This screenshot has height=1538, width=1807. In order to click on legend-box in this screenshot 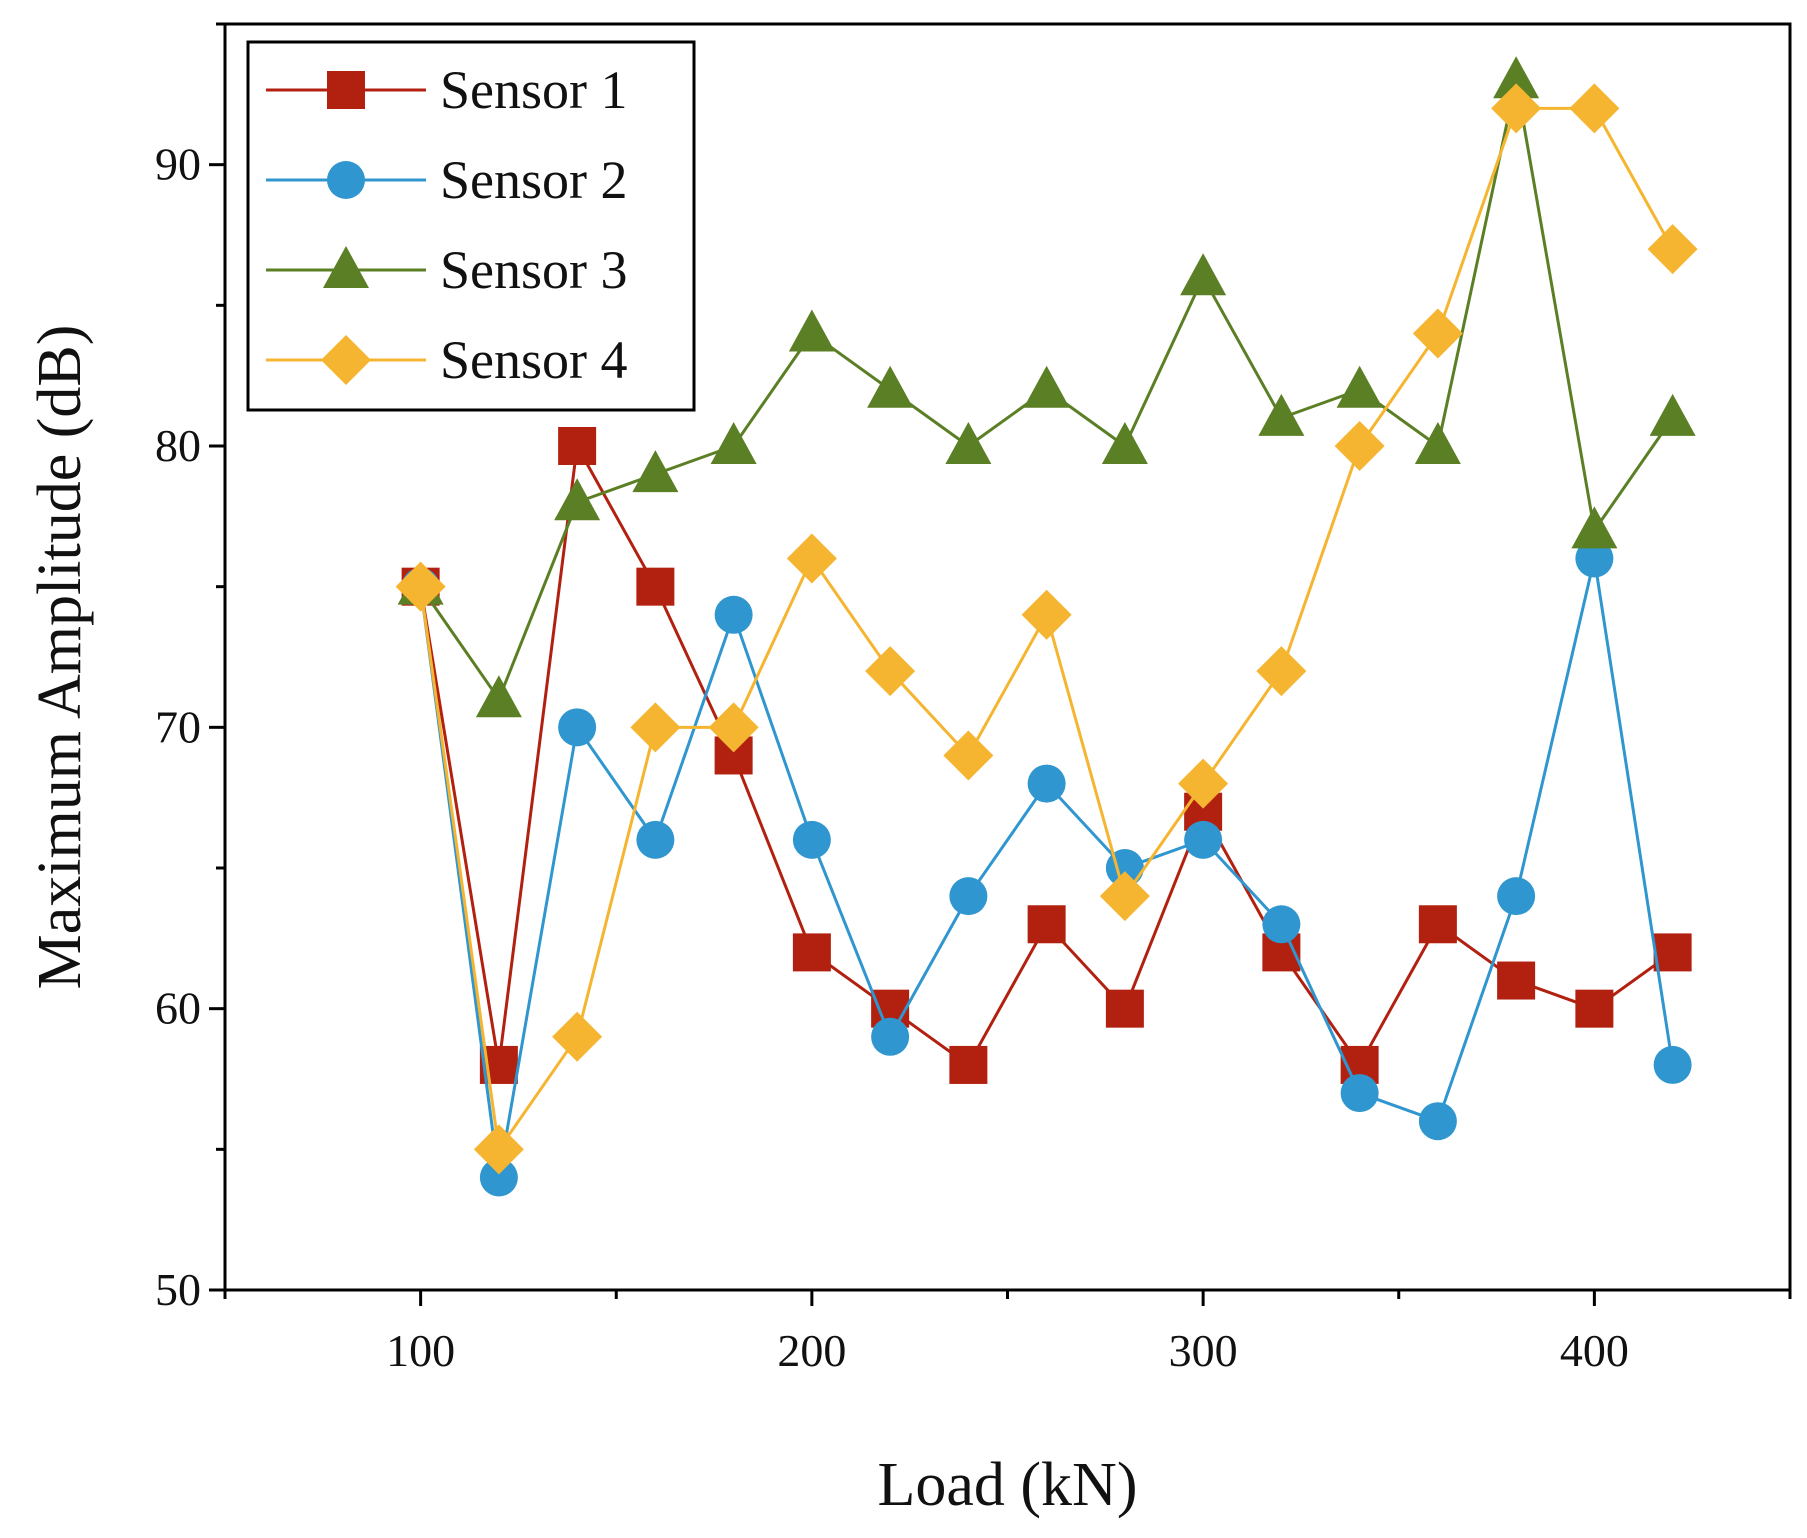, I will do `click(471, 226)`.